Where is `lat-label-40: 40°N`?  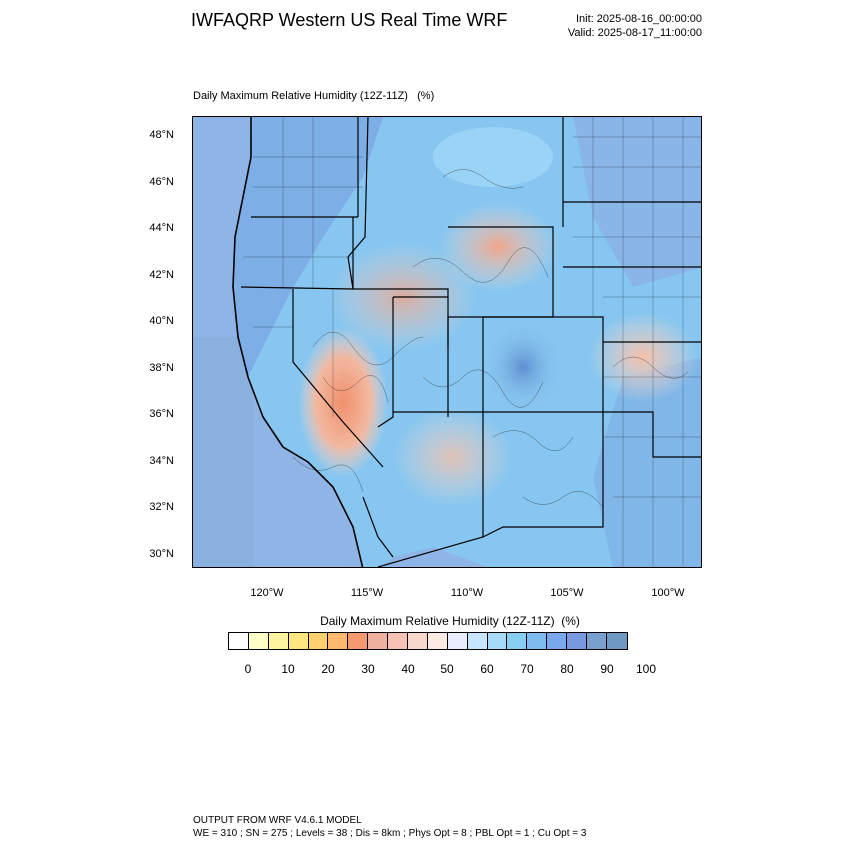 lat-label-40: 40°N is located at coordinates (161, 321).